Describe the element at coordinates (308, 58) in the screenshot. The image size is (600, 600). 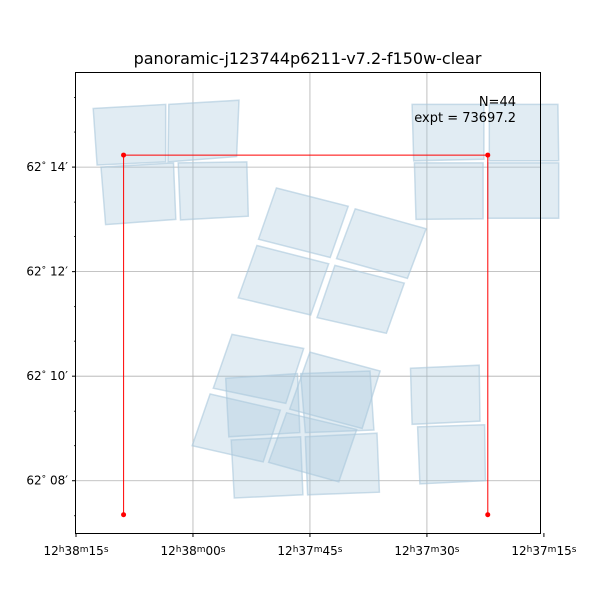
I see `chart-title: panoramic-j123744p6211-v7.2-f150w-clear` at that location.